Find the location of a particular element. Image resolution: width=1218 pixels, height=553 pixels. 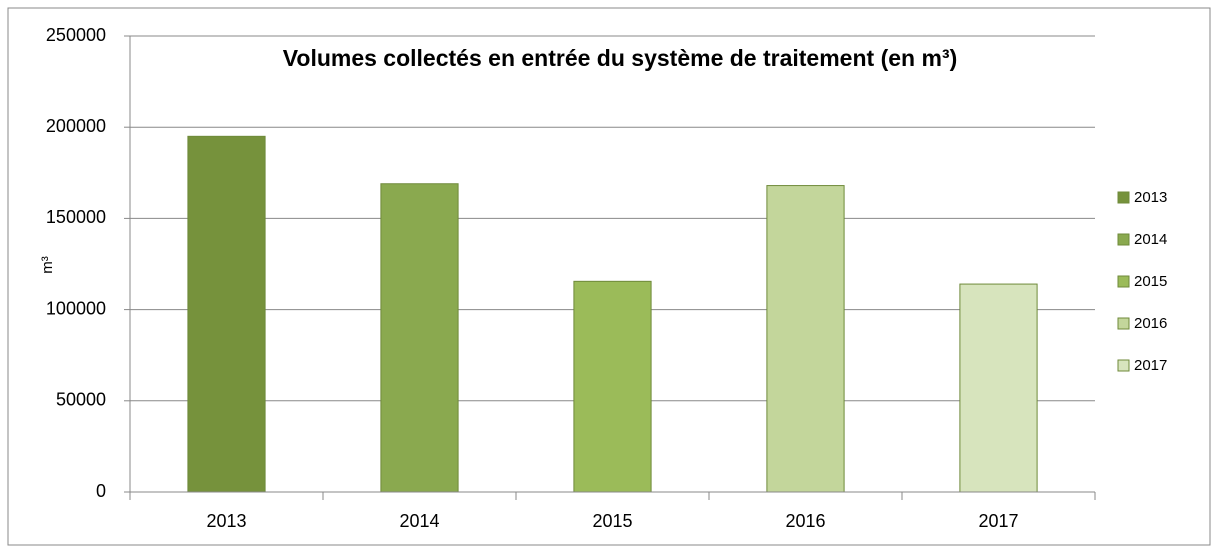

y-tick-label: 200000 is located at coordinates (76, 126).